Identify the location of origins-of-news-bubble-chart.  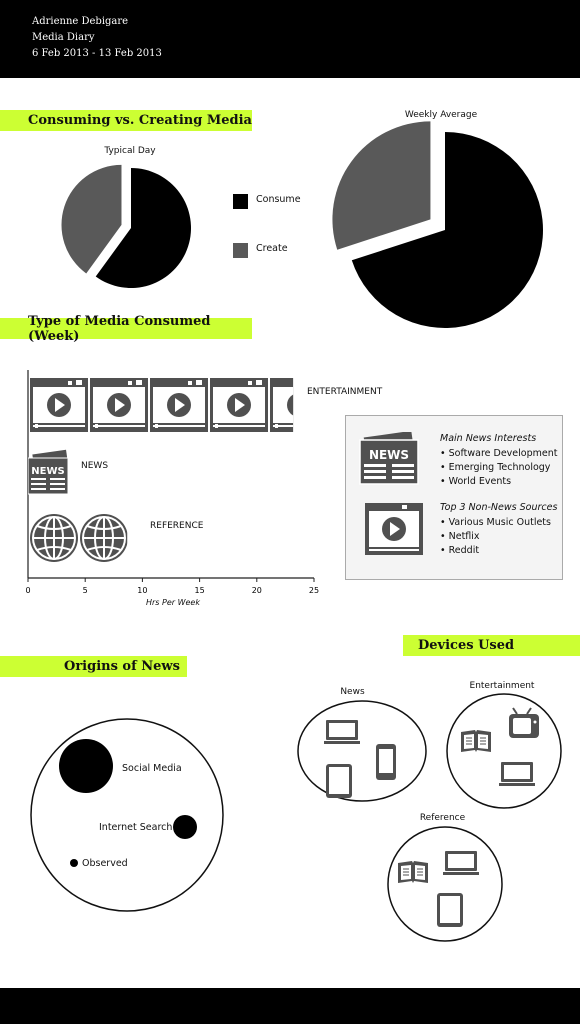
(127, 815).